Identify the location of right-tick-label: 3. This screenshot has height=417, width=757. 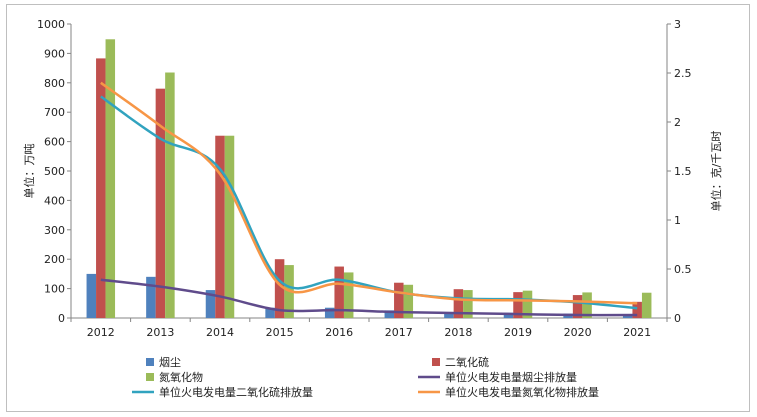
(677, 24).